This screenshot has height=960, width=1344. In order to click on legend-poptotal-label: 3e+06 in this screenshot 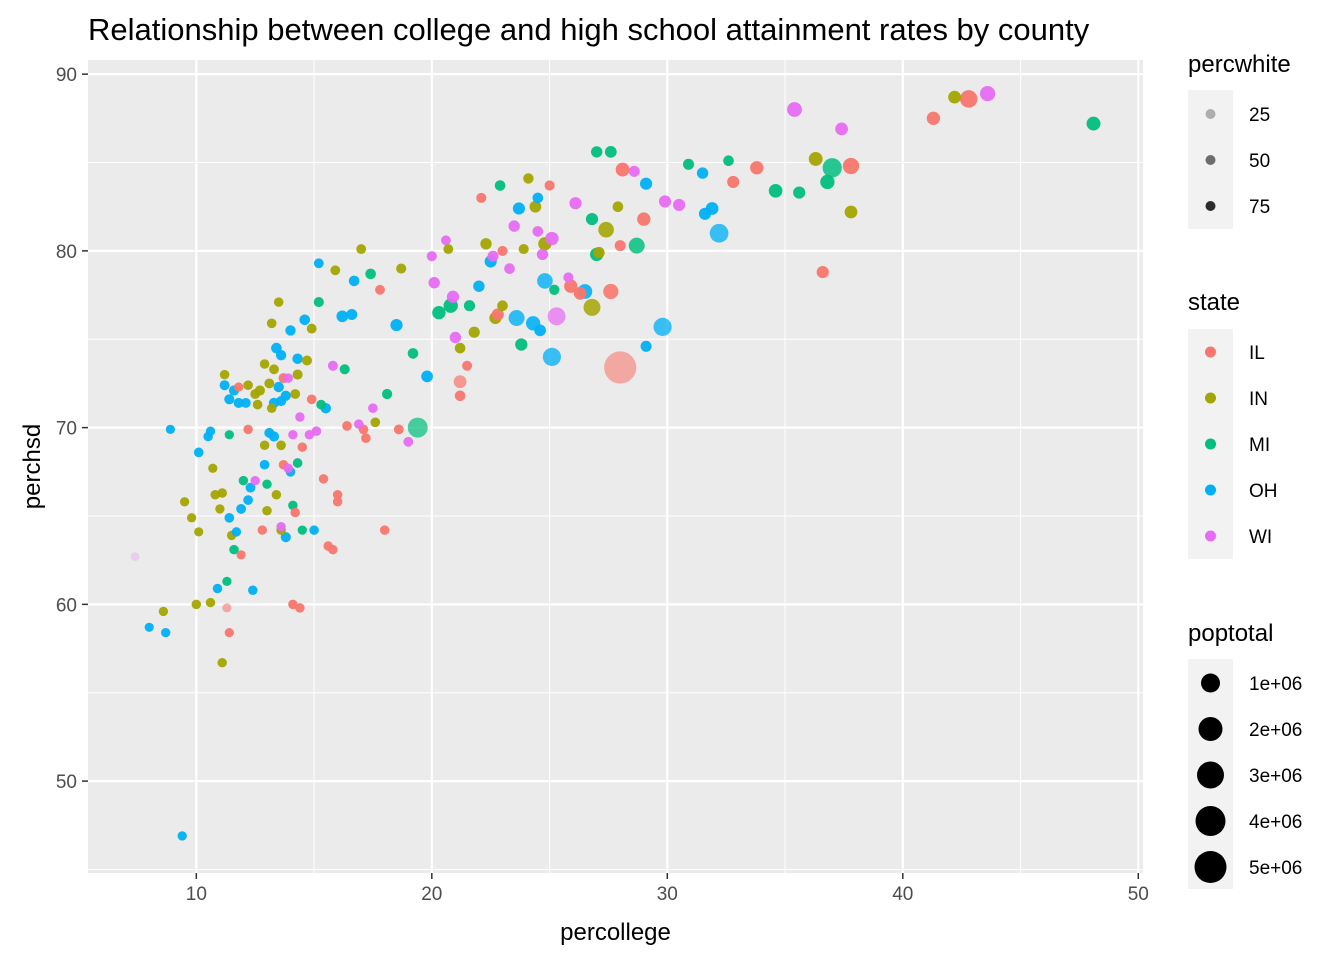, I will do `click(1275, 776)`.